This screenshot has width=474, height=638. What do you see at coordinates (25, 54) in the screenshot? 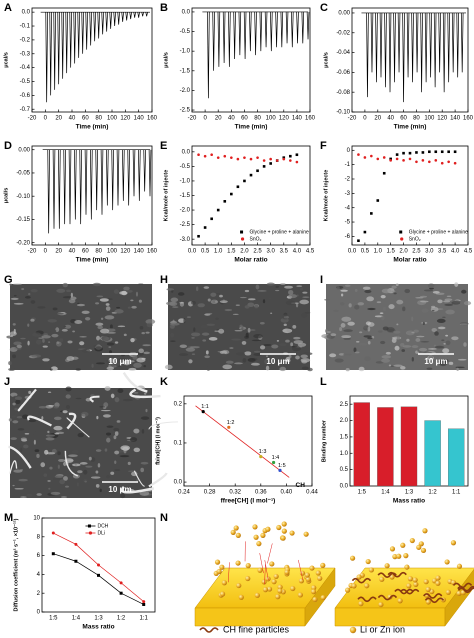
I see `y-tick-label: -0.3` at bounding box center [25, 54].